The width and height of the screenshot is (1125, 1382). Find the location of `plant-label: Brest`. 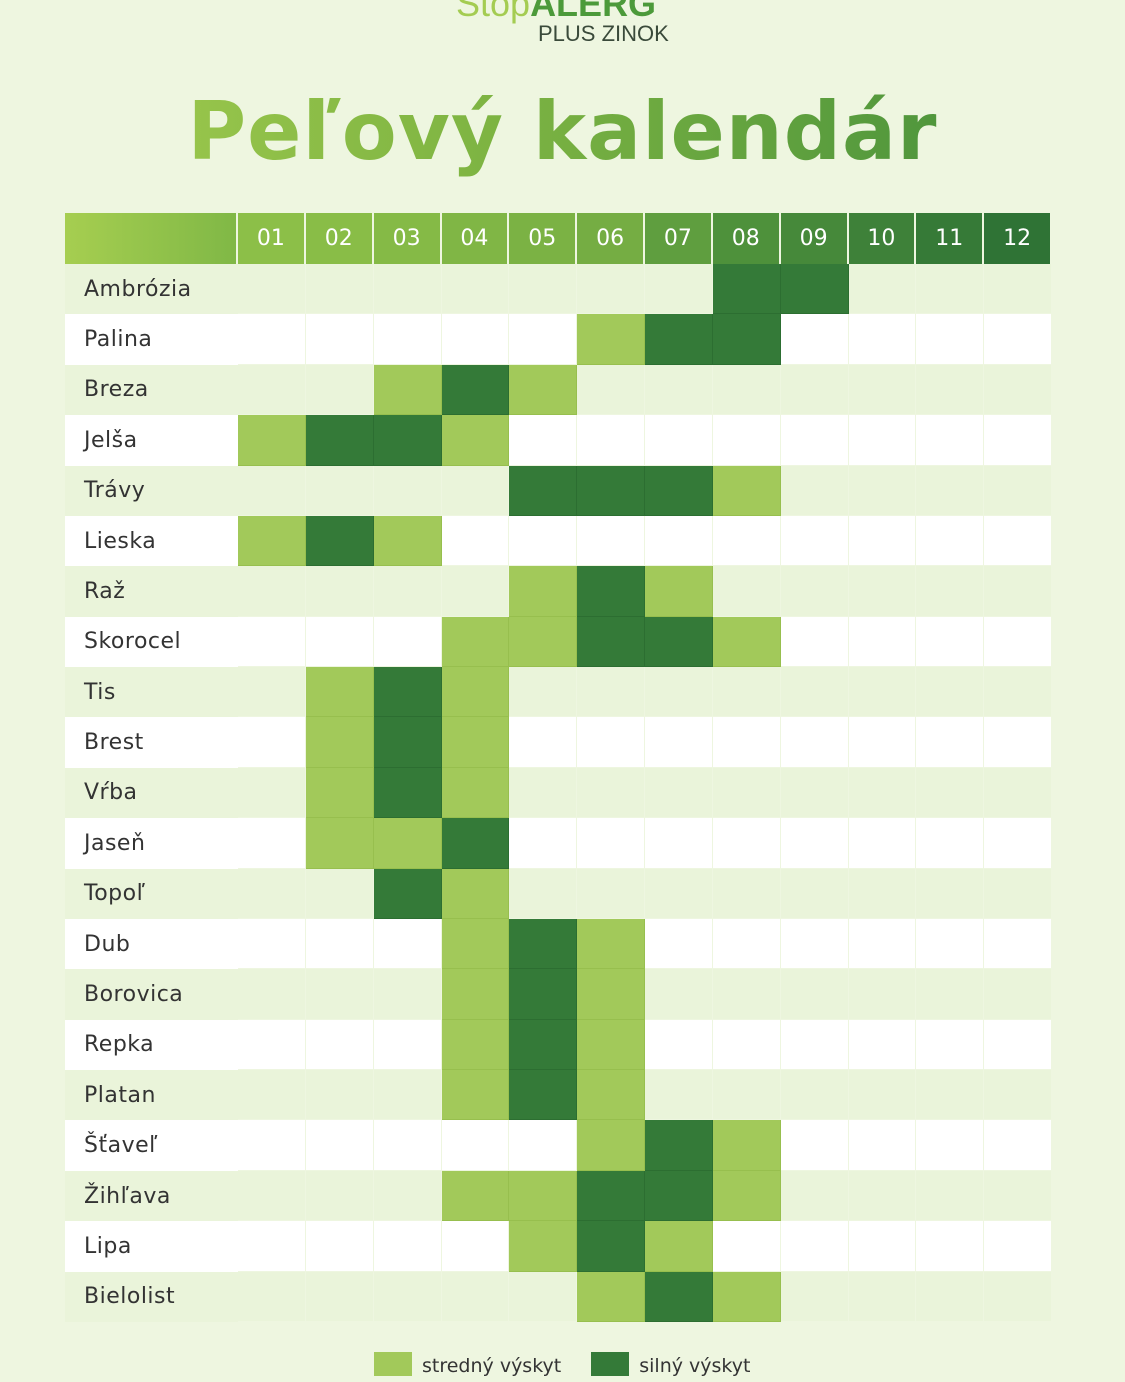

plant-label: Brest is located at coordinates (151, 742).